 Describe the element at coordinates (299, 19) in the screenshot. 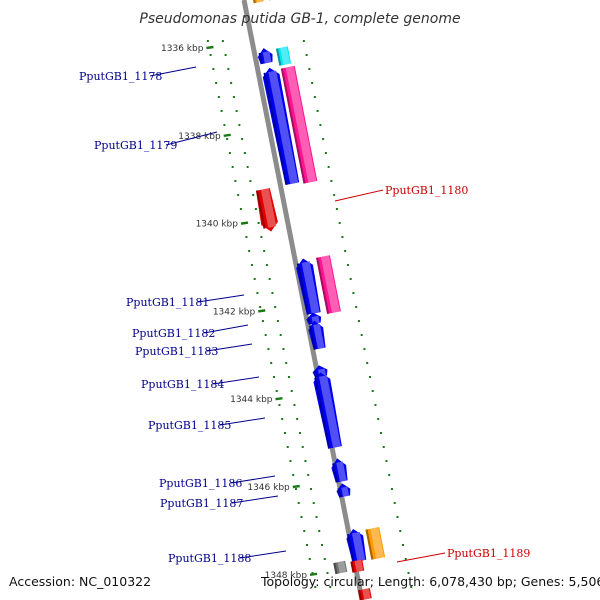

I see `map-title: Pseudomonas putida GB-1, complete genome` at that location.